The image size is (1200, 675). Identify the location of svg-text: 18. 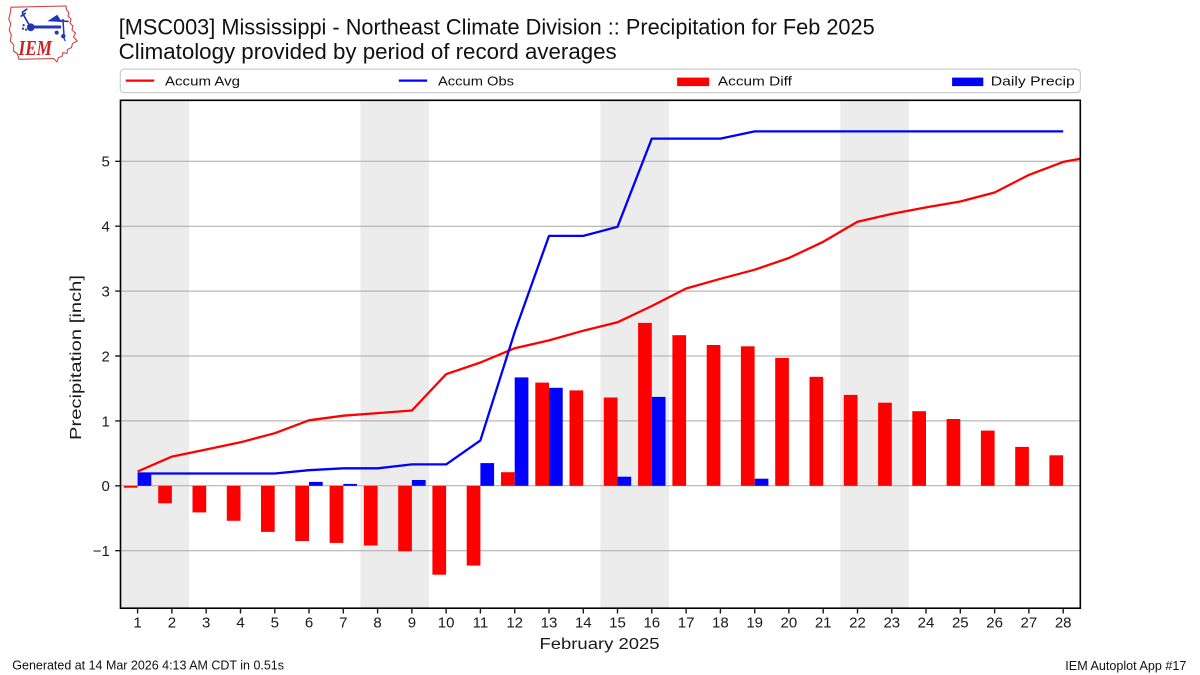
(720, 623).